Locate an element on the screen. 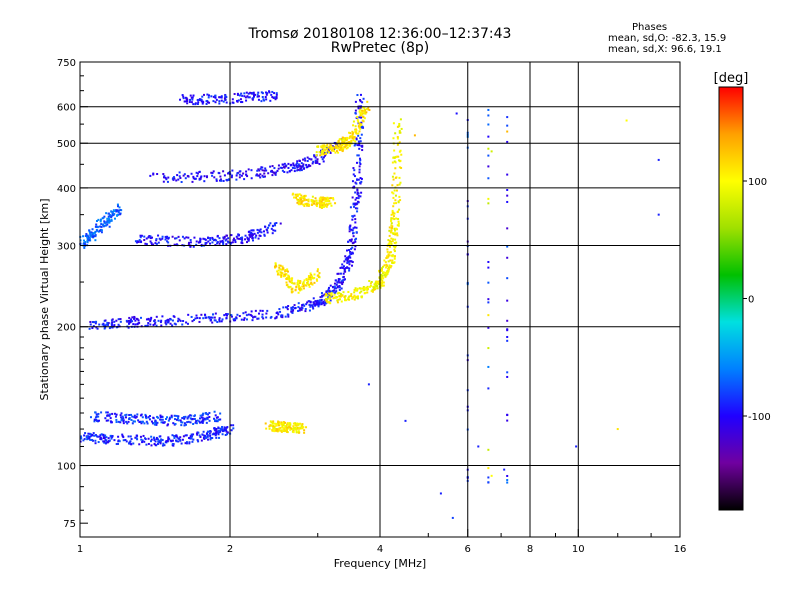 The height and width of the screenshot is (600, 800). trace-e is located at coordinates (286, 427).